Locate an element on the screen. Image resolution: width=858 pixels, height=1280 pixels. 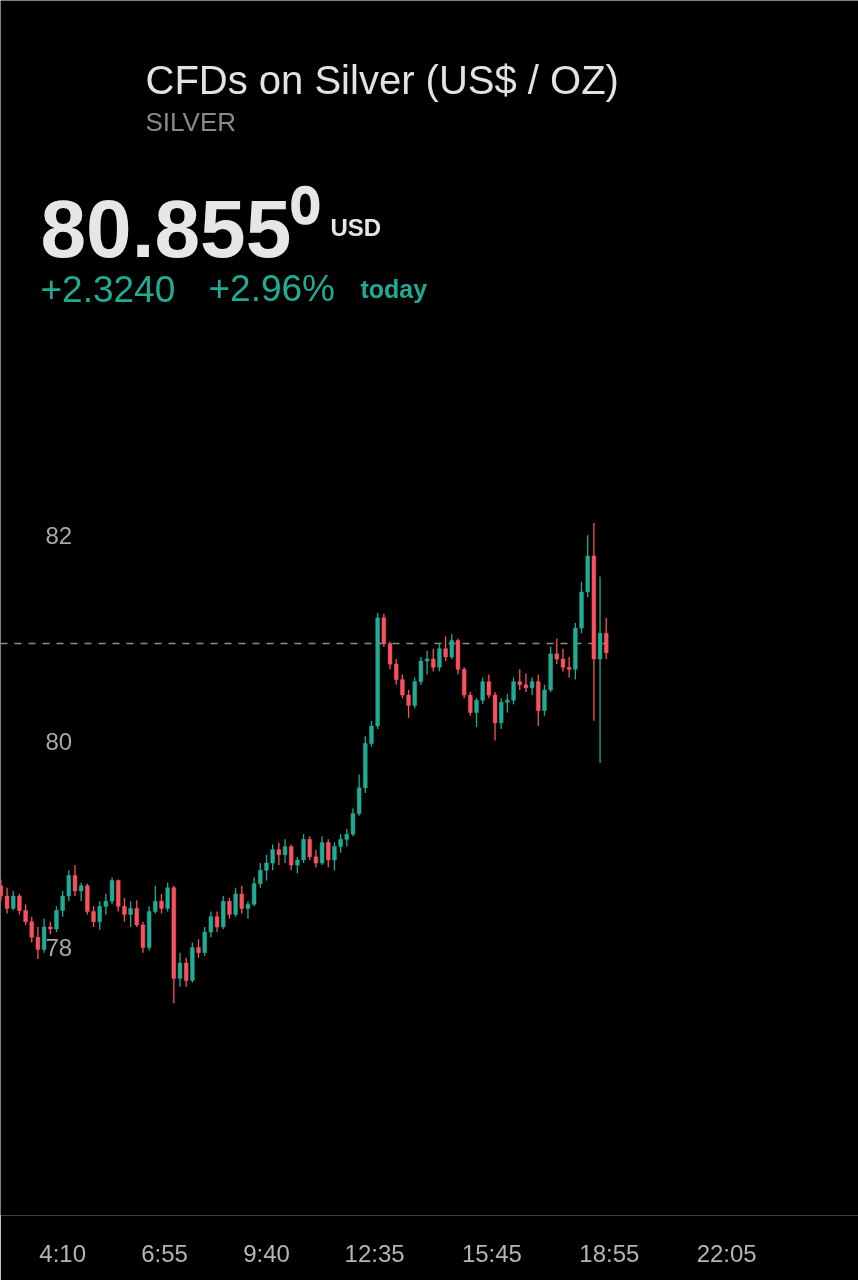
annotation: USD is located at coordinates (356, 227).